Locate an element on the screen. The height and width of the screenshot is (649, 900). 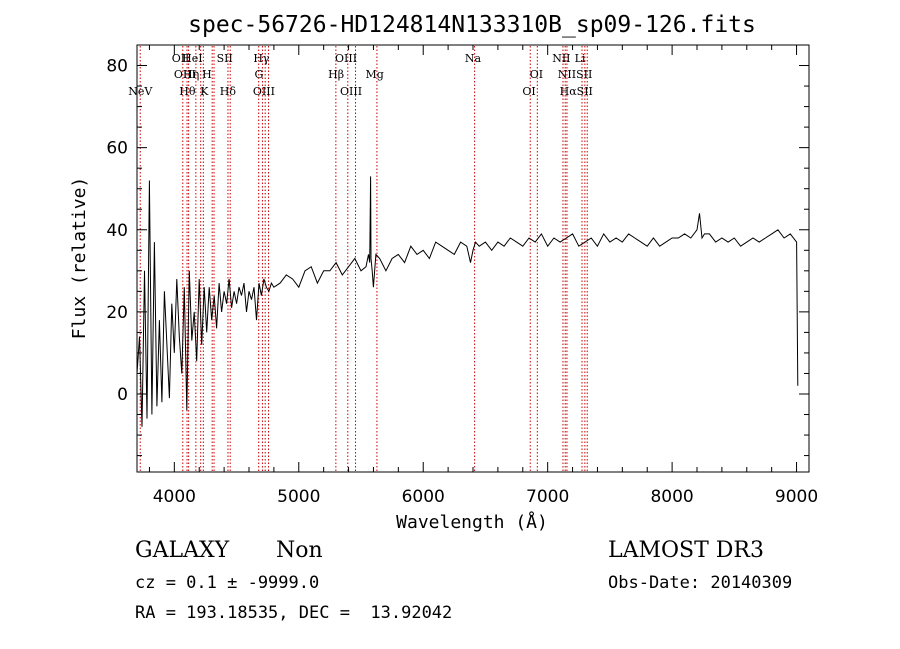
line-label: Li is located at coordinates (580, 58).